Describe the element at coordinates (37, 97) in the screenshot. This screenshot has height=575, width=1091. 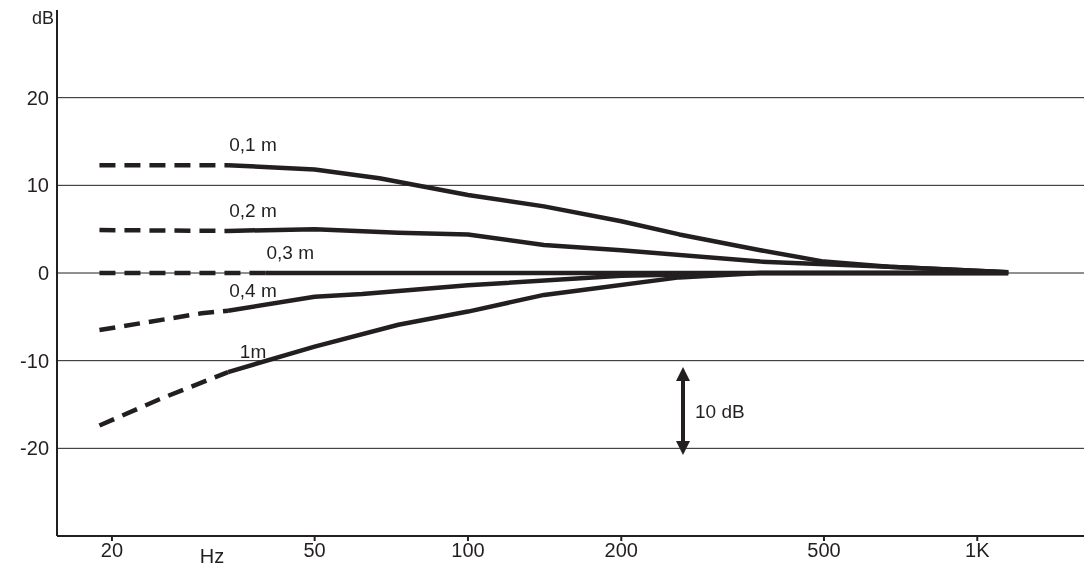
I see `y-tick-label: 20` at that location.